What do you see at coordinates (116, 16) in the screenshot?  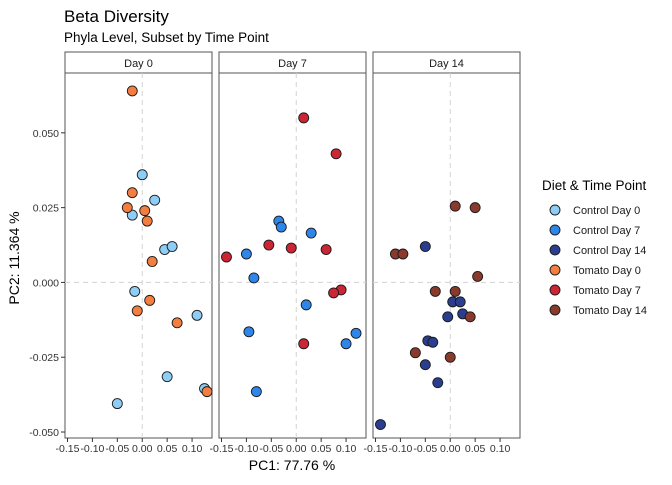 I see `chart-title: Beta Diversity` at bounding box center [116, 16].